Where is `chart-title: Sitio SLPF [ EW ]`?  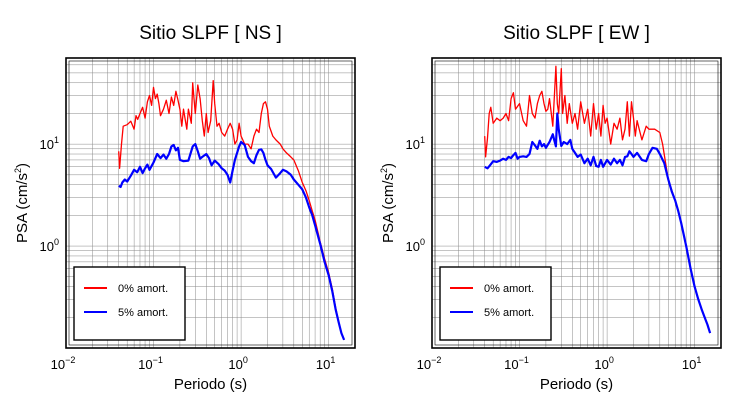 chart-title: Sitio SLPF [ EW ] is located at coordinates (576, 33).